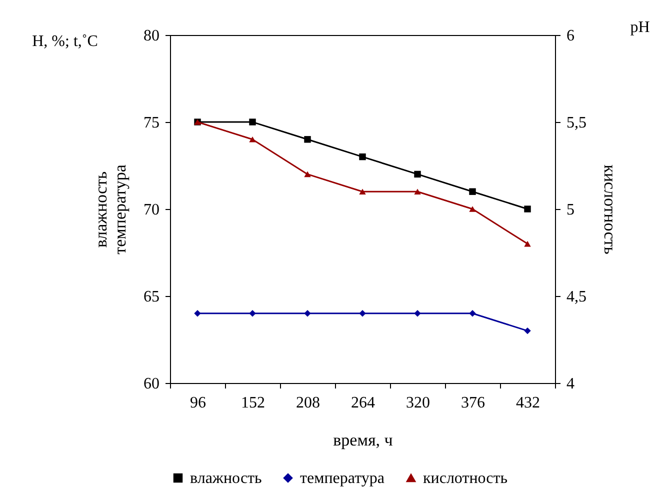  Describe the element at coordinates (152, 297) in the screenshot. I see `y-tick-label: 65` at that location.